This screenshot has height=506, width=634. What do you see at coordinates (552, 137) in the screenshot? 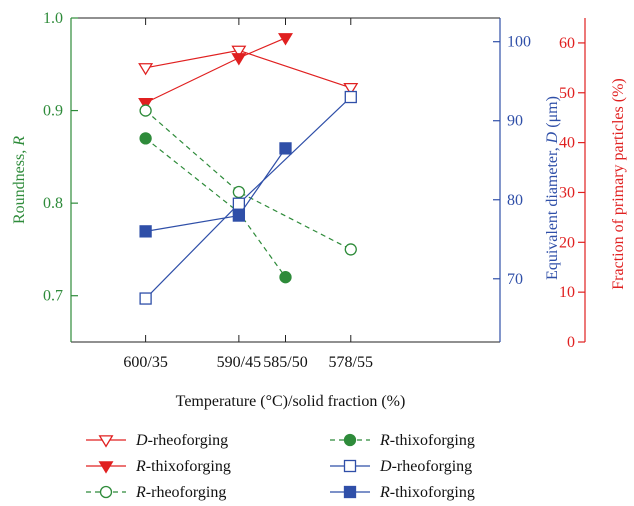
I see `right-inner-axis-title-var: D` at bounding box center [552, 137].